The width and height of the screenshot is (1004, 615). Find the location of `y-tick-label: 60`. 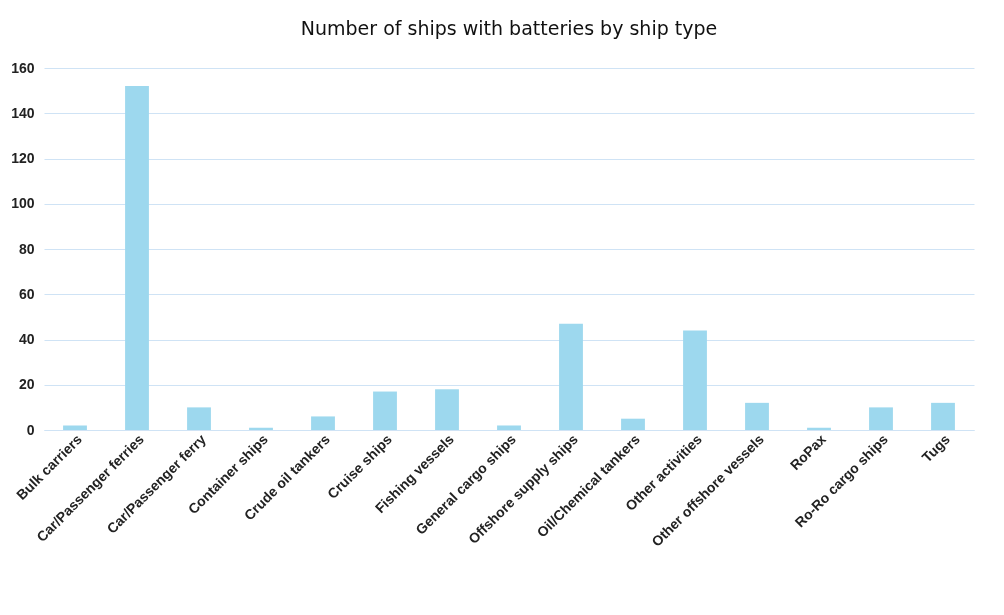

y-tick-label: 60 is located at coordinates (26, 293).